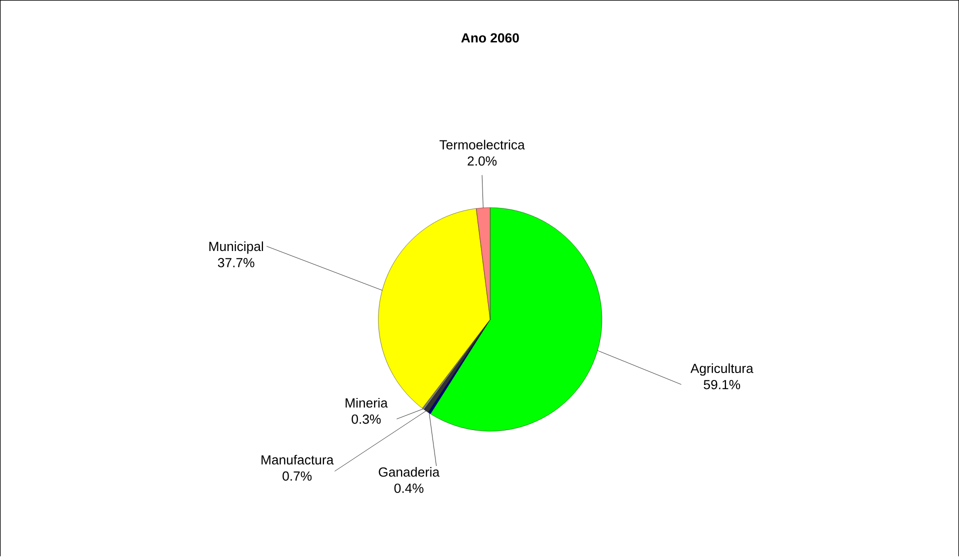  What do you see at coordinates (490, 38) in the screenshot?
I see `chart-title: Ano 2060` at bounding box center [490, 38].